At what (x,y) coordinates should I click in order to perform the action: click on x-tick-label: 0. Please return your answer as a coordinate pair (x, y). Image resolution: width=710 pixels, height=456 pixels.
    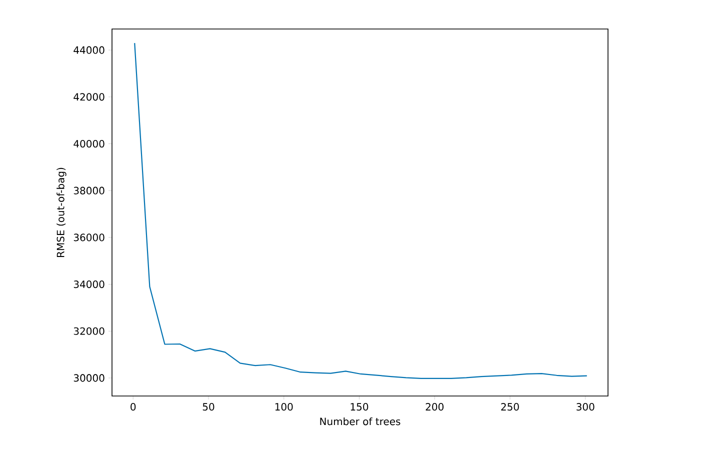
    Looking at the image, I should click on (133, 407).